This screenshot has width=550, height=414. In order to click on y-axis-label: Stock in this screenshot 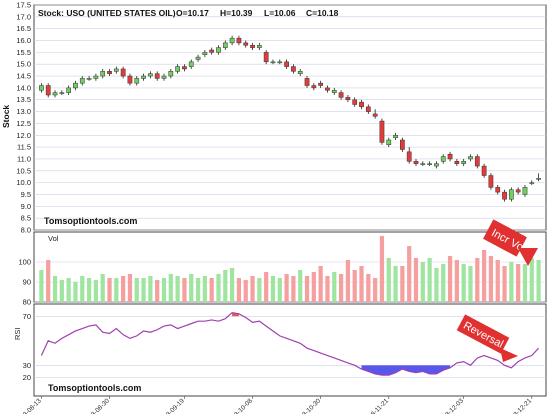, I will do `click(6, 116)`.